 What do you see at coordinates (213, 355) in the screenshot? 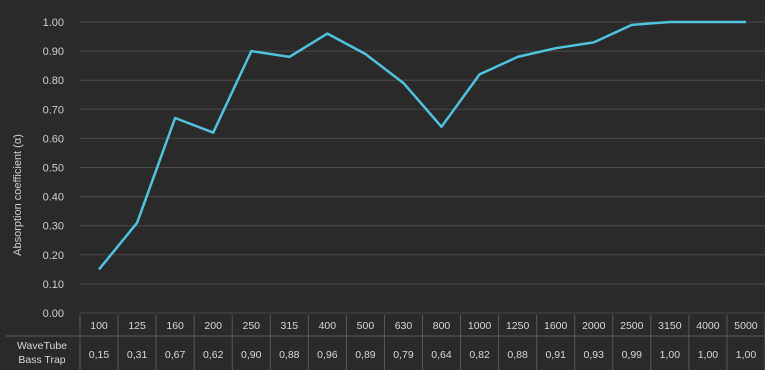
I see `data-label: 0,62` at bounding box center [213, 355].